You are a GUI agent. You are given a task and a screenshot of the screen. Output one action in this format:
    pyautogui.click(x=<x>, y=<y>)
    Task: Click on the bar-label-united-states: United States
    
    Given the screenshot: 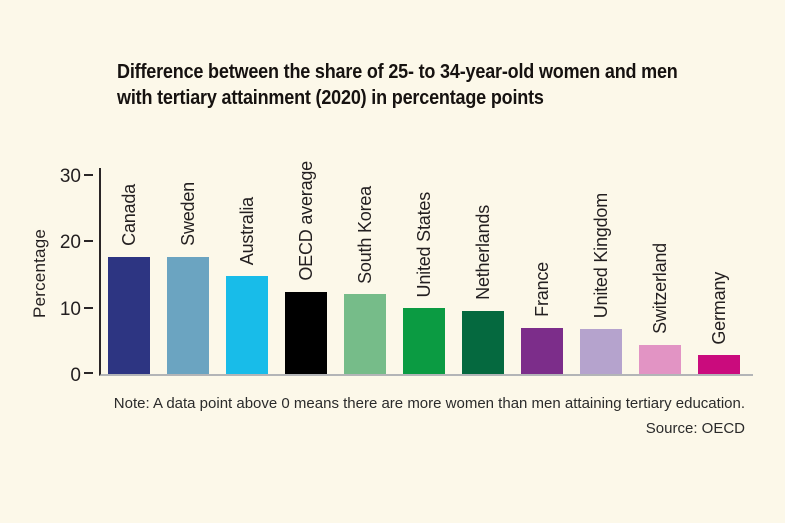 What is the action you would take?
    pyautogui.click(x=424, y=244)
    